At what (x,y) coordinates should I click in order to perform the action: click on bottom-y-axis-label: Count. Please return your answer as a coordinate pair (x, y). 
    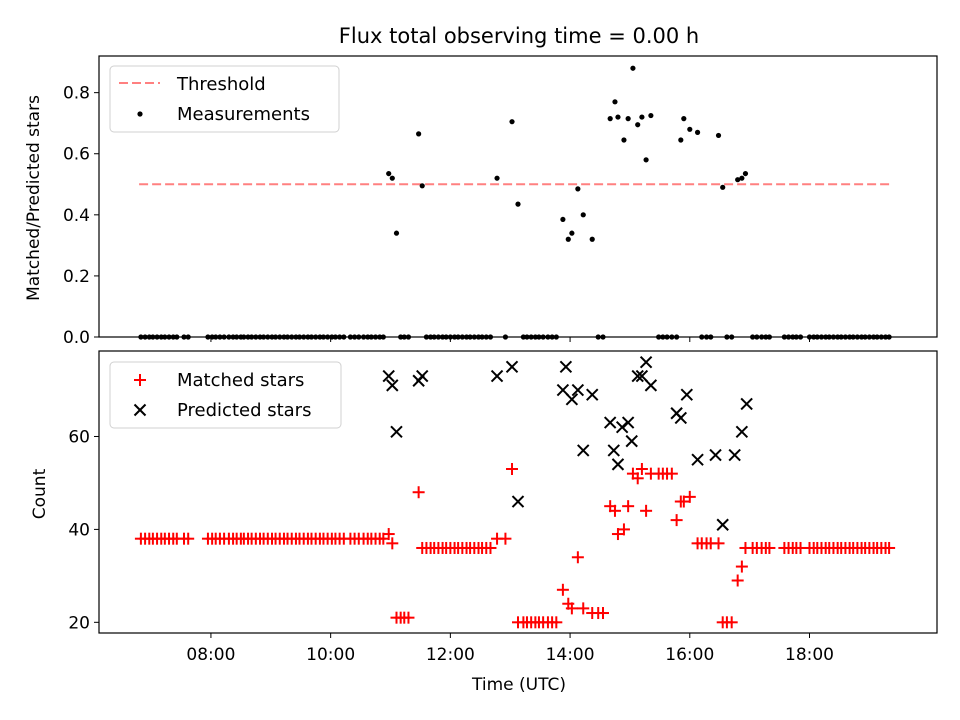
    Looking at the image, I should click on (40, 493).